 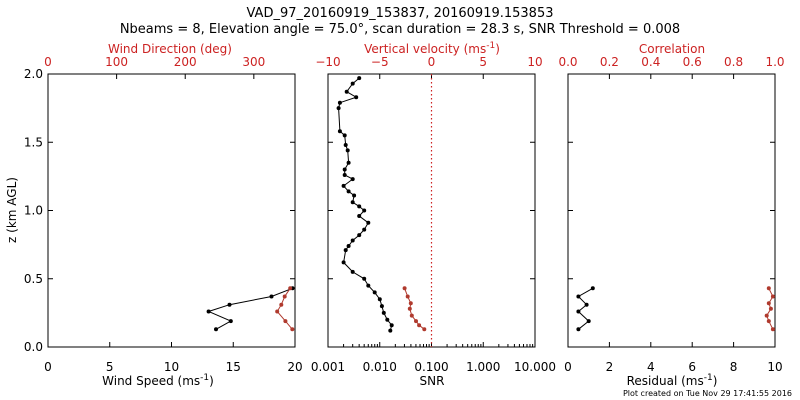 What do you see at coordinates (483, 62) in the screenshot?
I see `top-tick-label: 5` at bounding box center [483, 62].